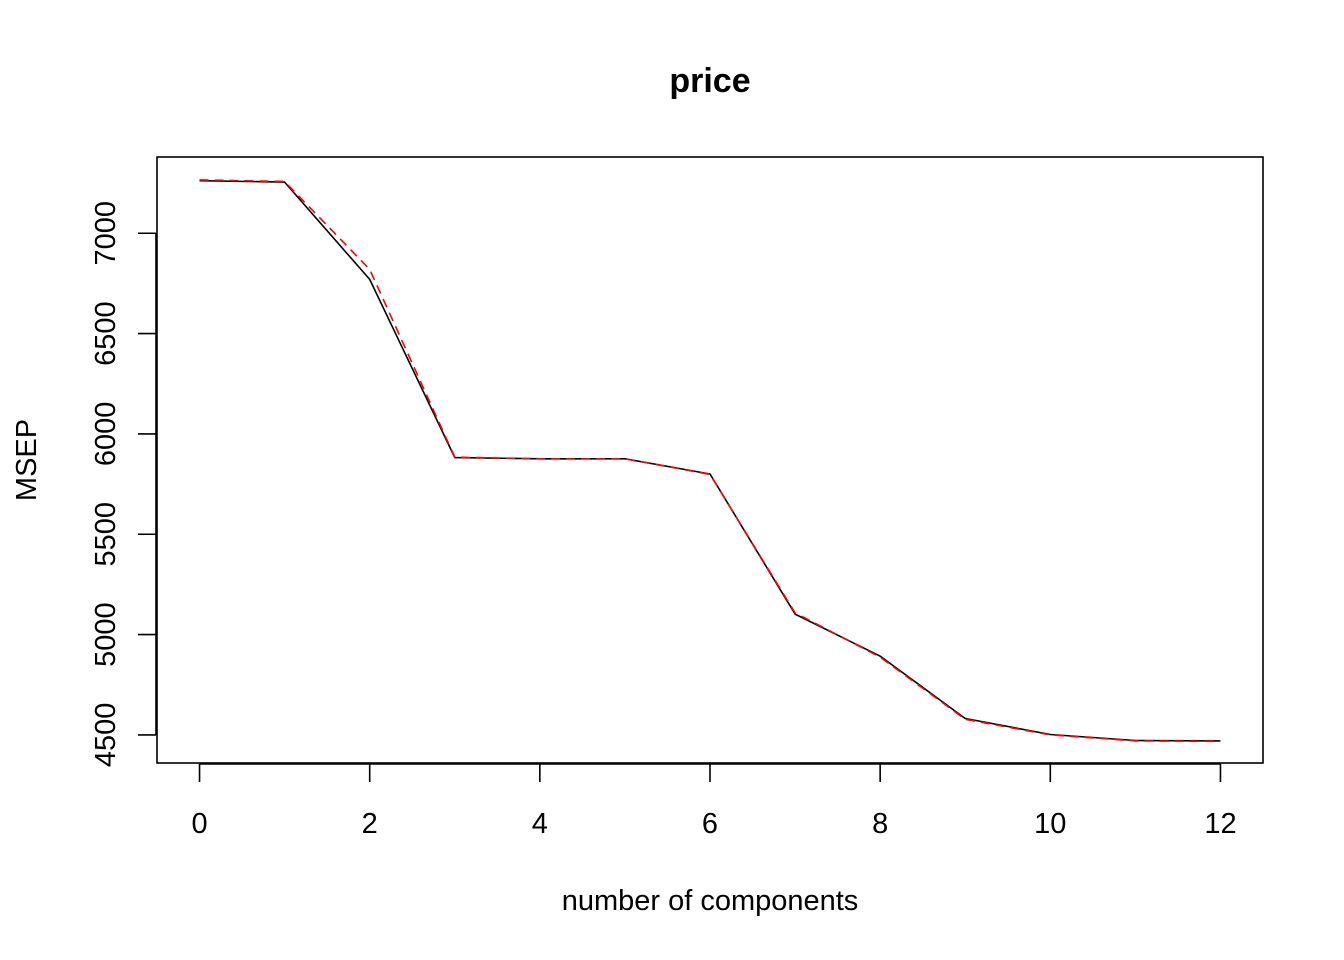  What do you see at coordinates (106, 634) in the screenshot?
I see `y-tick-label: 5000` at bounding box center [106, 634].